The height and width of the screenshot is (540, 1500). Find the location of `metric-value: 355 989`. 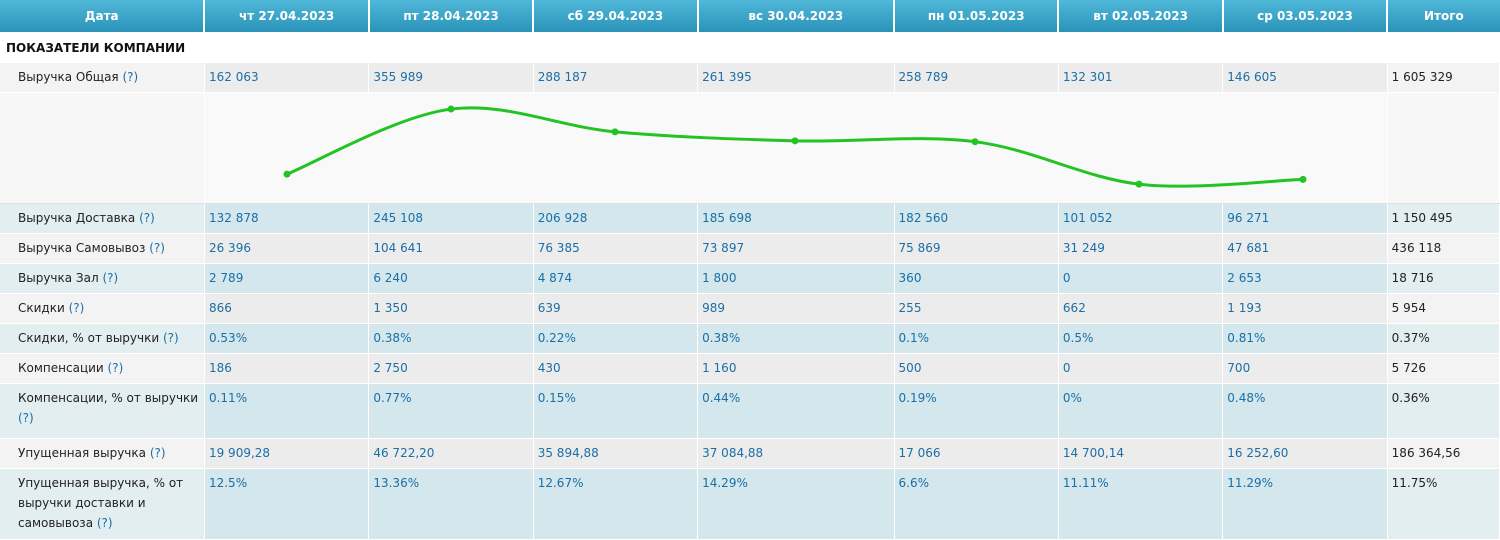

metric-value: 355 989 is located at coordinates (451, 77).